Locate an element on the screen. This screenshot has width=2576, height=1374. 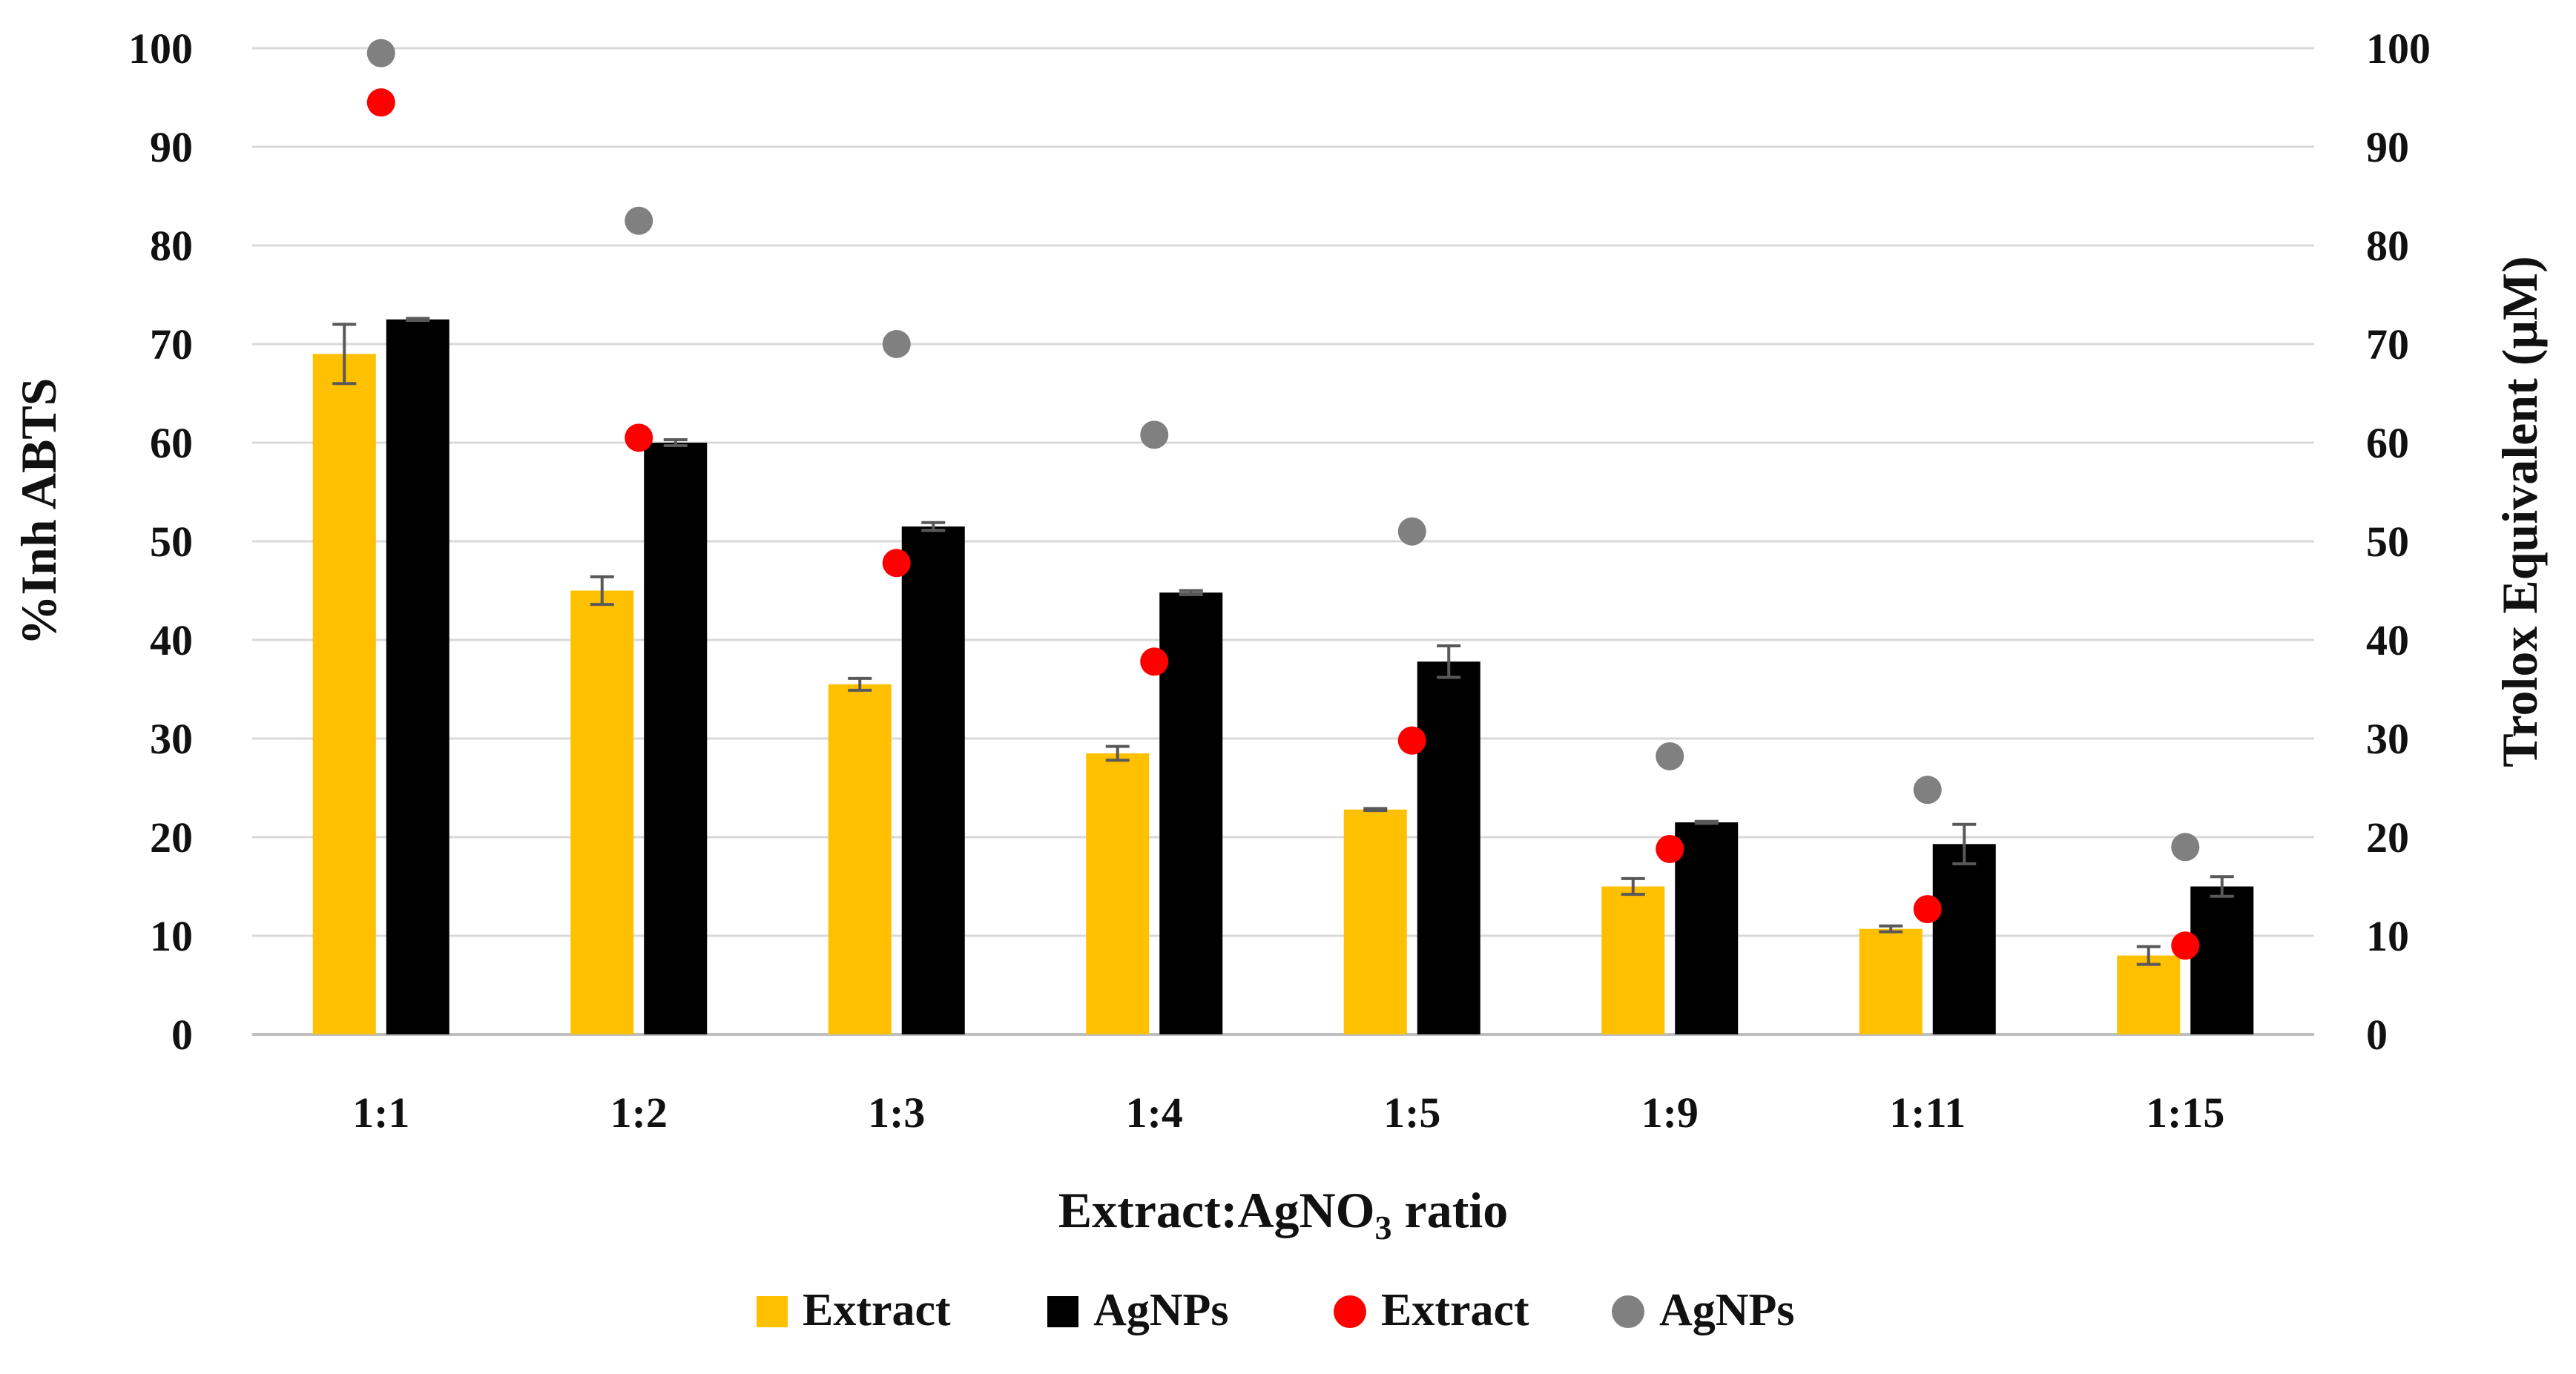
y-tick-label: 60 is located at coordinates (172, 443).